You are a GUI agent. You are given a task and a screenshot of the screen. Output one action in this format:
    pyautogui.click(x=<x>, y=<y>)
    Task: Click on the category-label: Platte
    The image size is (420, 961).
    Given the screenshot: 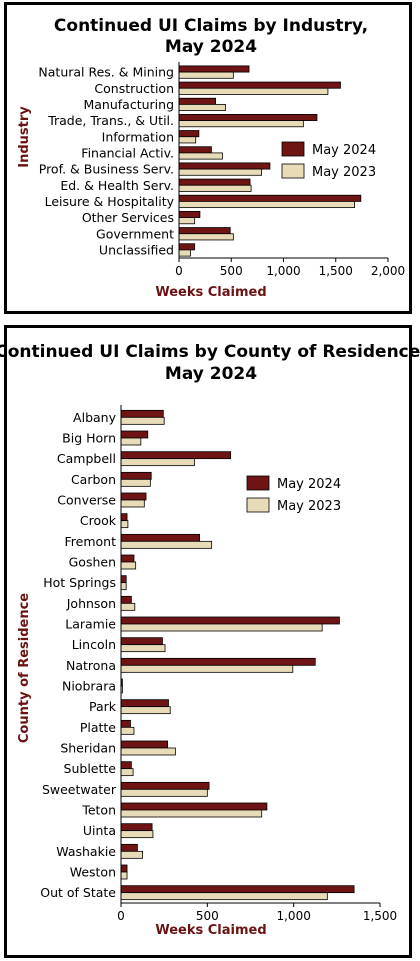 What is the action you would take?
    pyautogui.click(x=98, y=727)
    